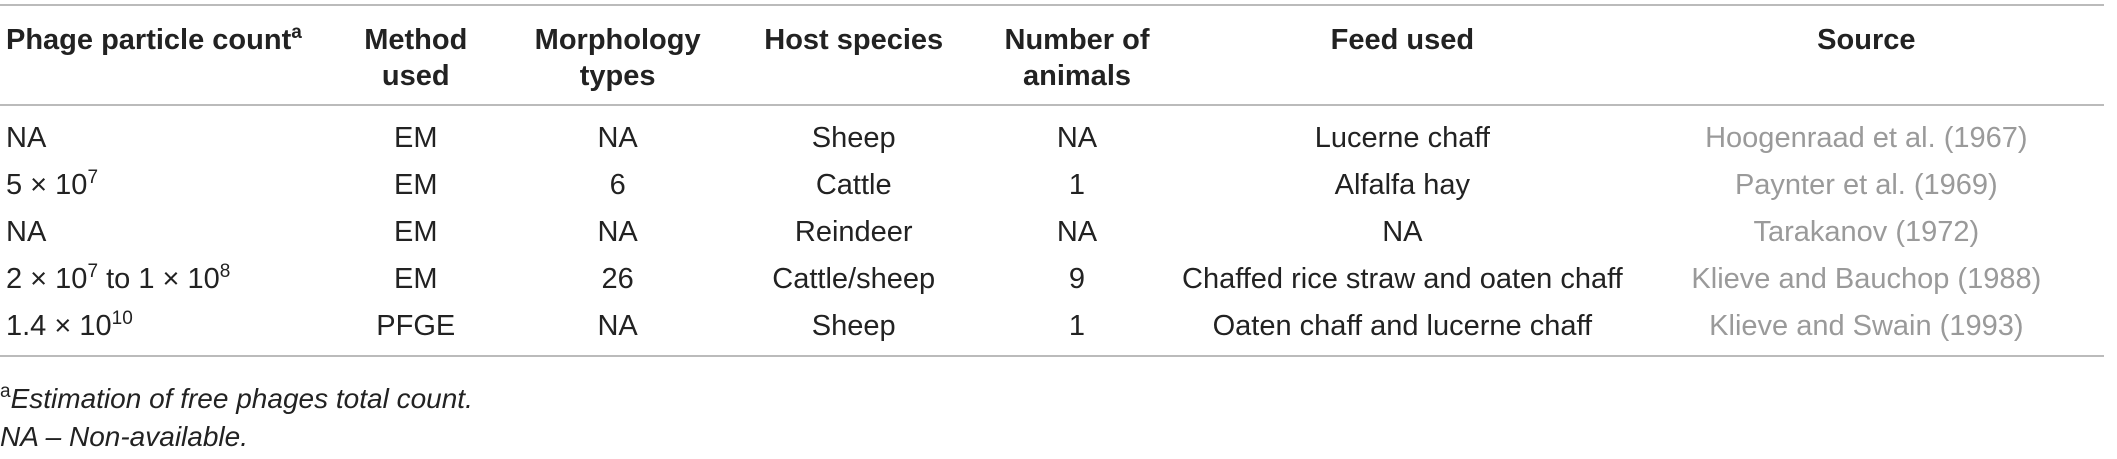 The width and height of the screenshot is (2117, 459). I want to click on cell-morphology: 26, so click(617, 278).